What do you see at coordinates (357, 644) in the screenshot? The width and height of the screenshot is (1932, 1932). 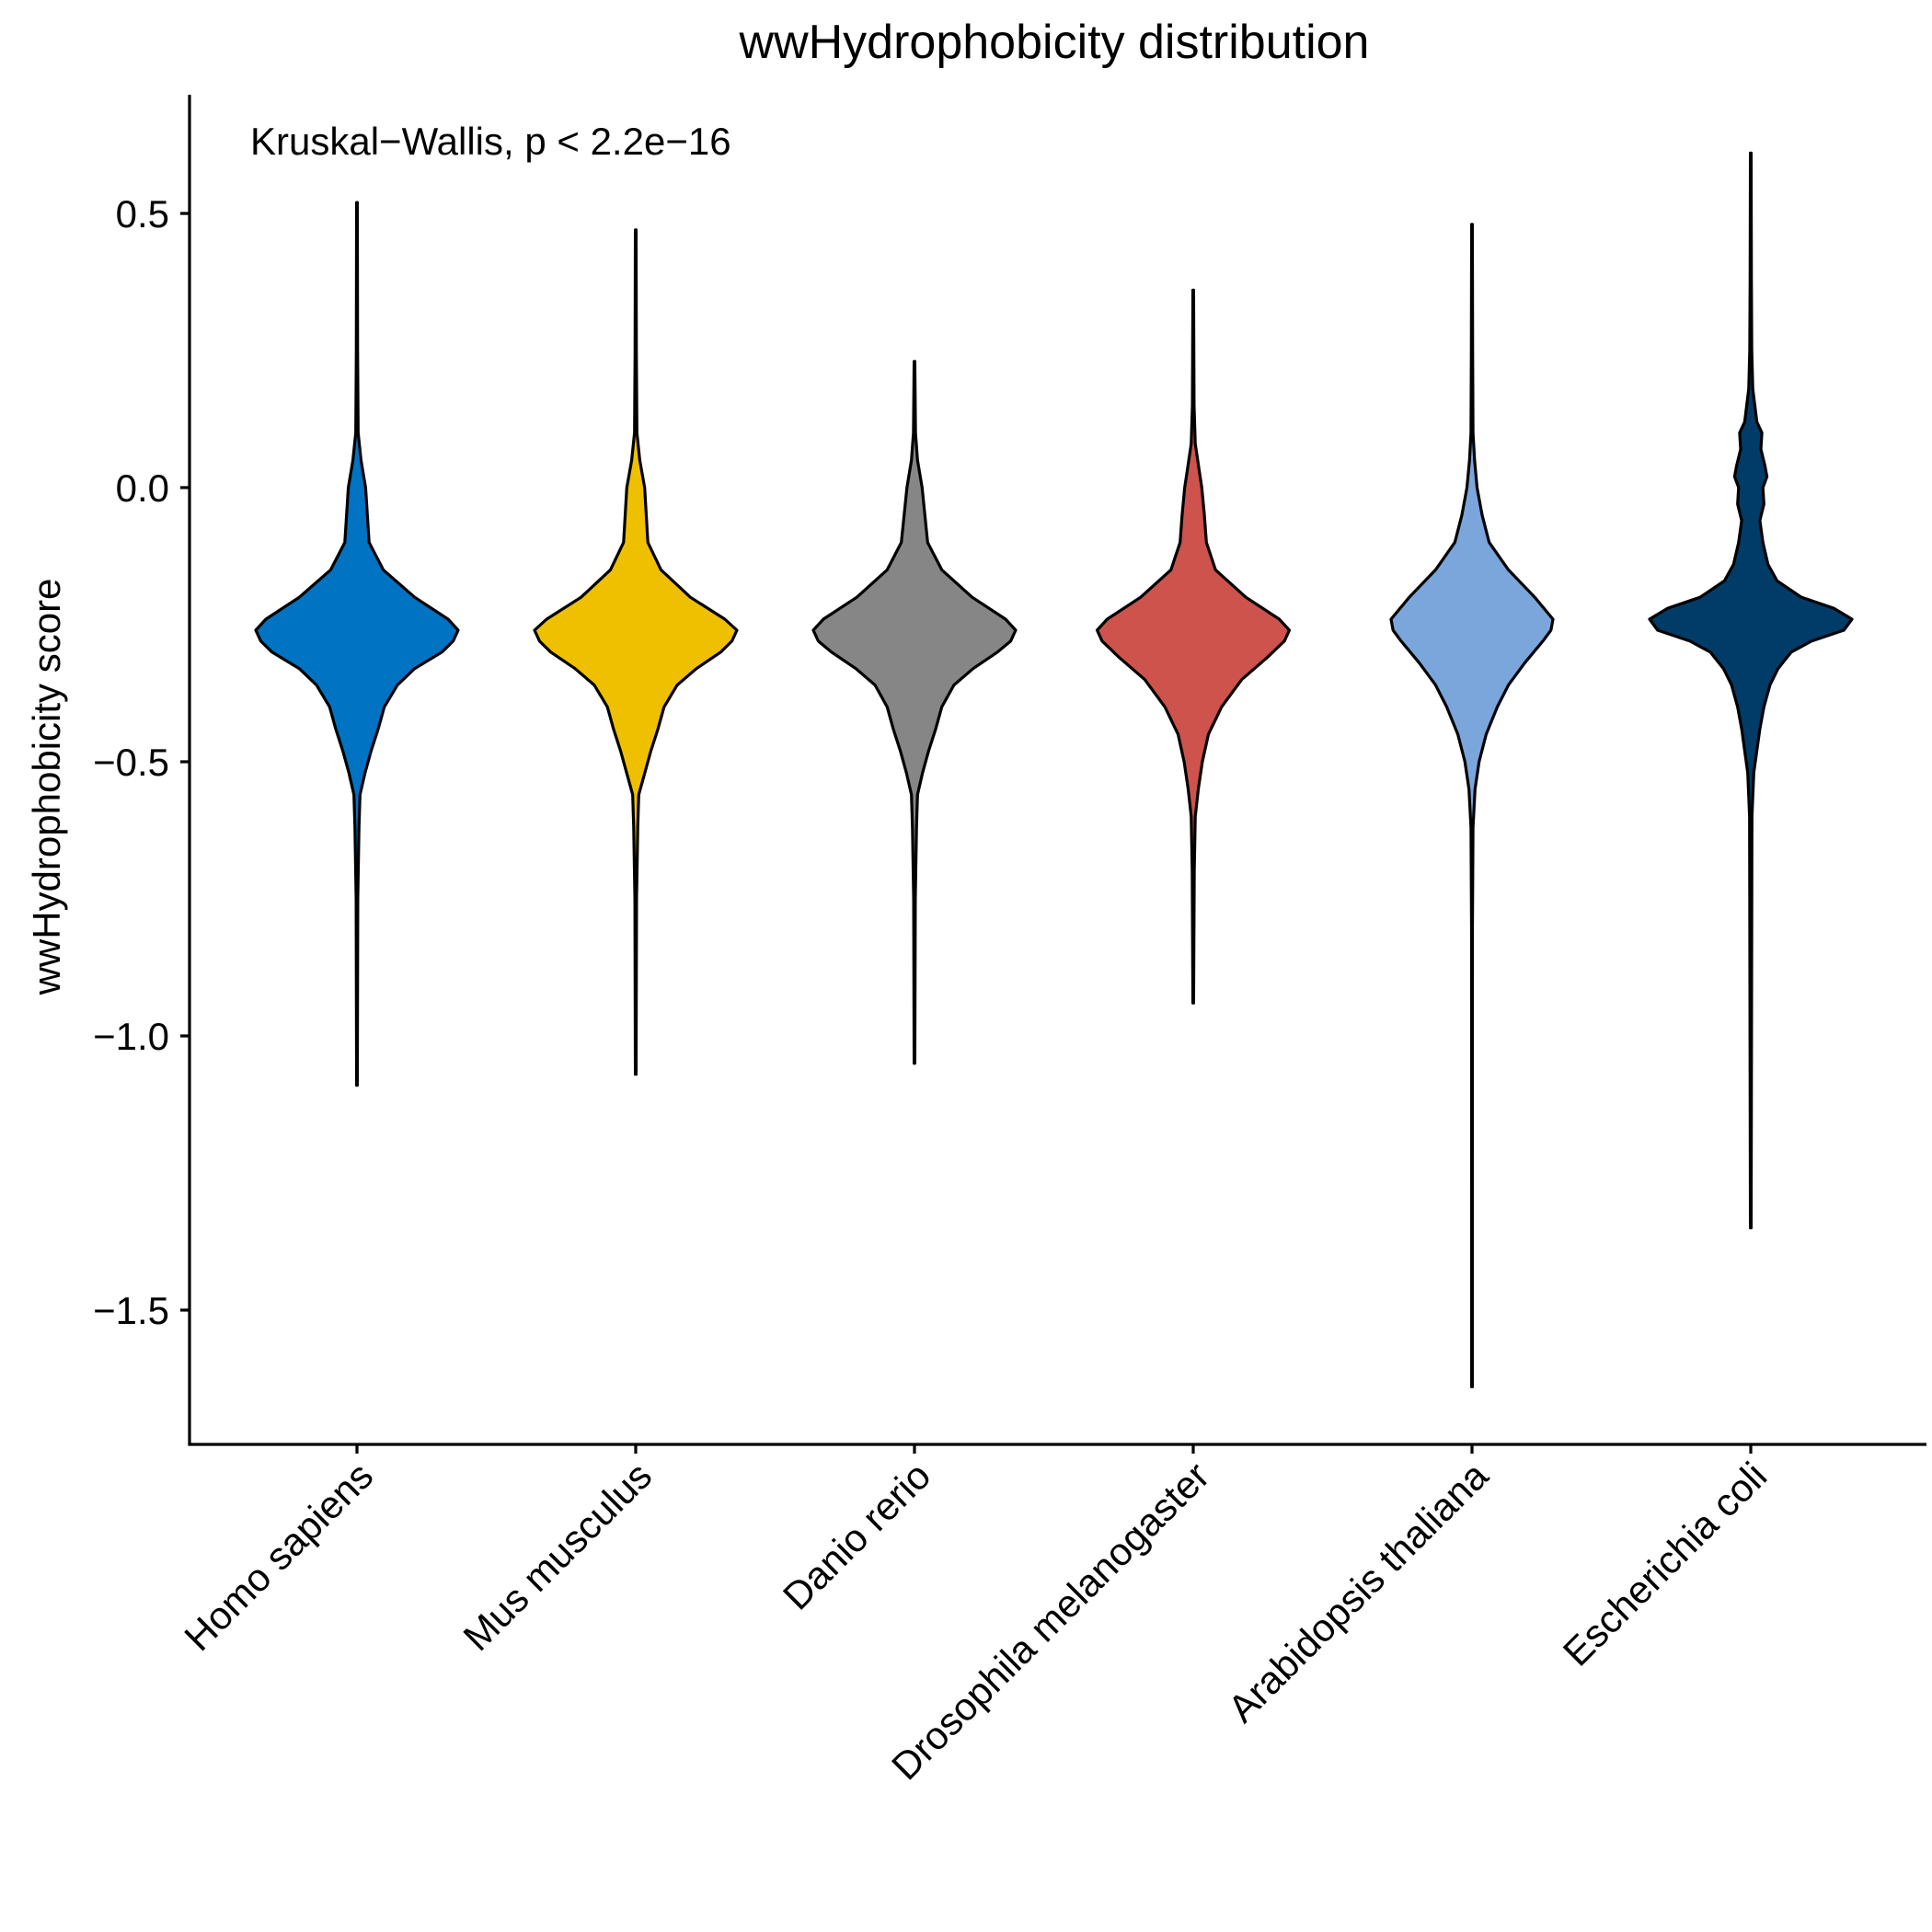 I see `violin-homo-sapiens` at bounding box center [357, 644].